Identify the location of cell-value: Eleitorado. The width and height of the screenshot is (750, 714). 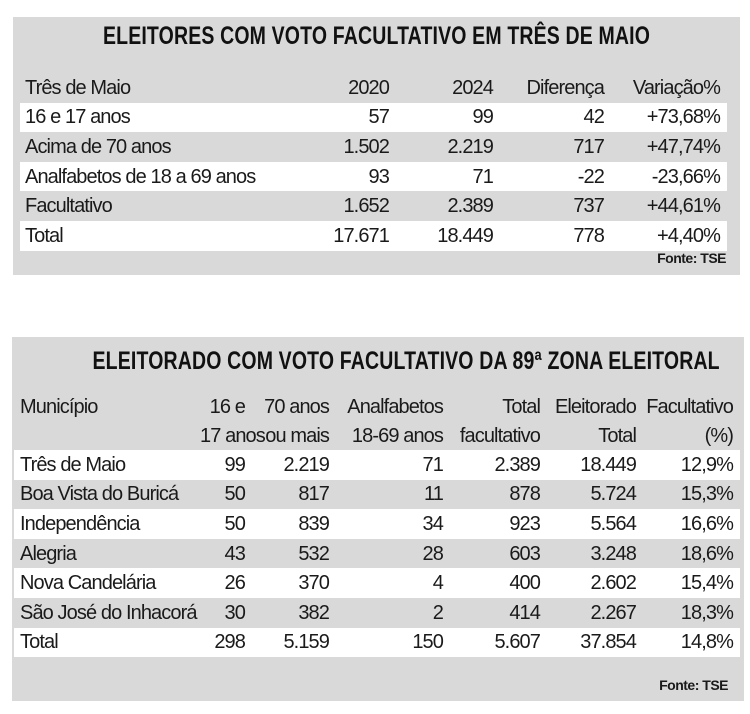
(595, 406).